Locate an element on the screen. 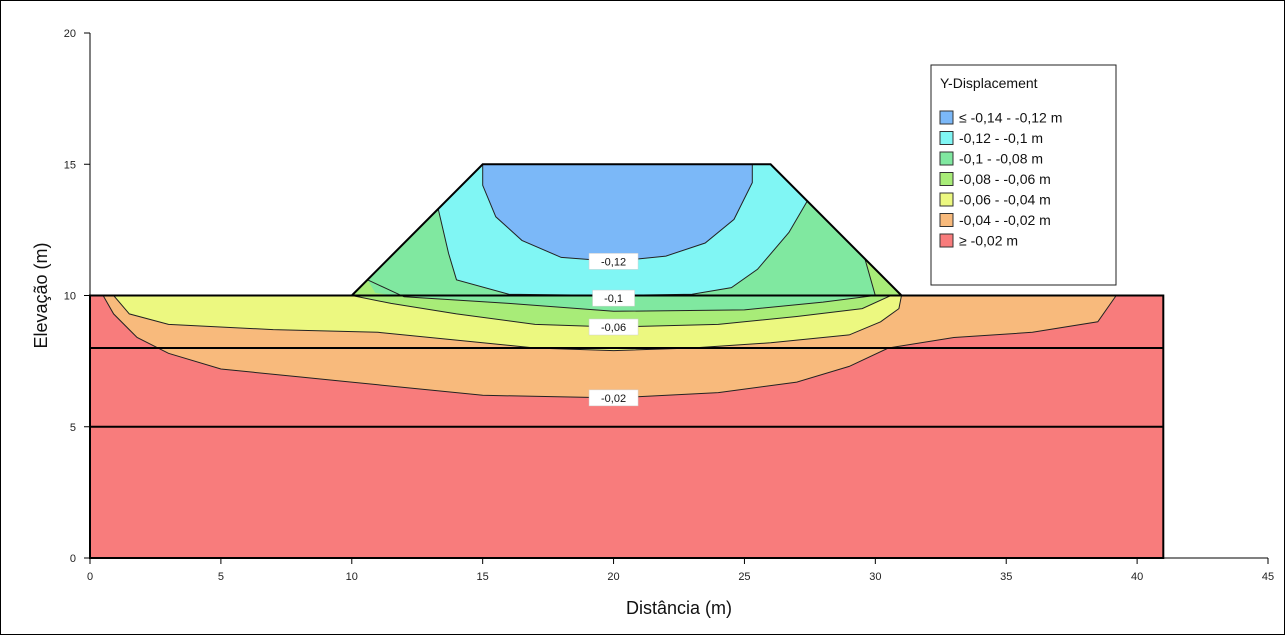 Image resolution: width=1285 pixels, height=635 pixels. x-tick-label: 20 is located at coordinates (613, 577).